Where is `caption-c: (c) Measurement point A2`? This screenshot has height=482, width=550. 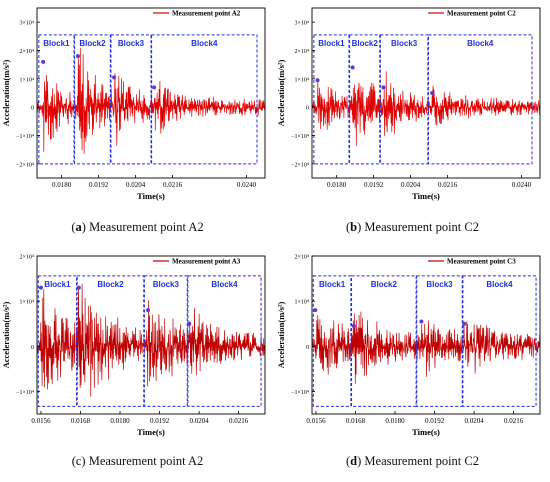 caption-c: (c) Measurement point A2 is located at coordinates (137, 461).